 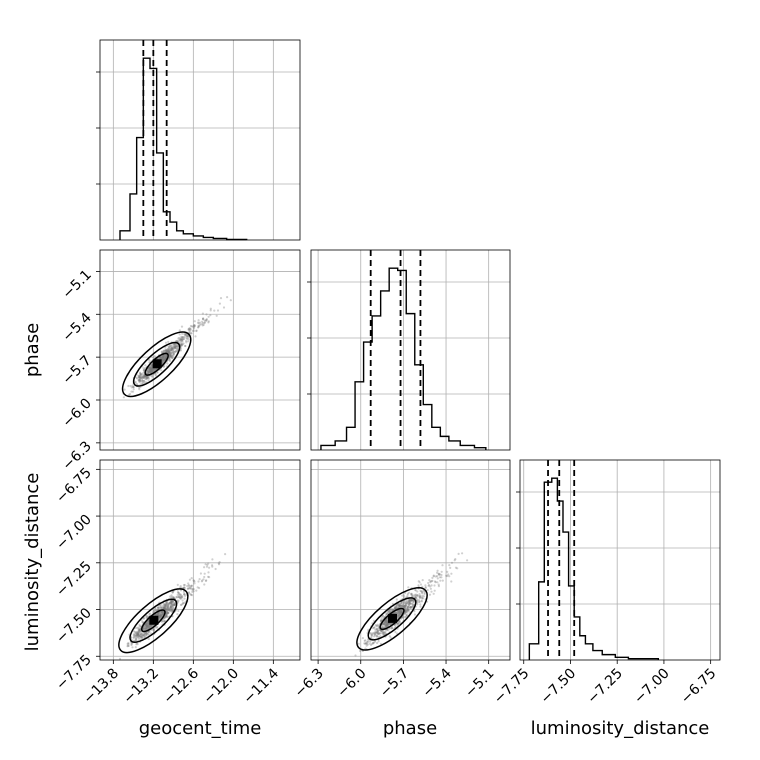 I want to click on density-contour, so click(x=156, y=364).